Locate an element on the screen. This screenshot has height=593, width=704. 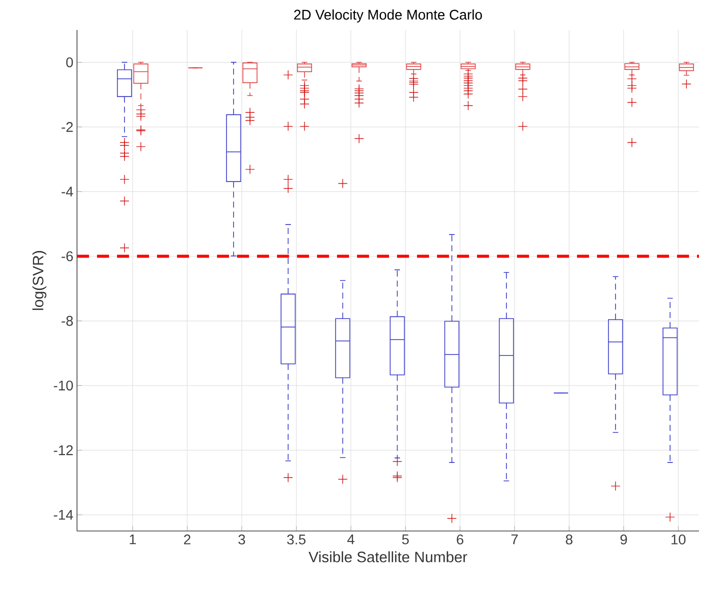
y-tick-label: -14 is located at coordinates (64, 515).